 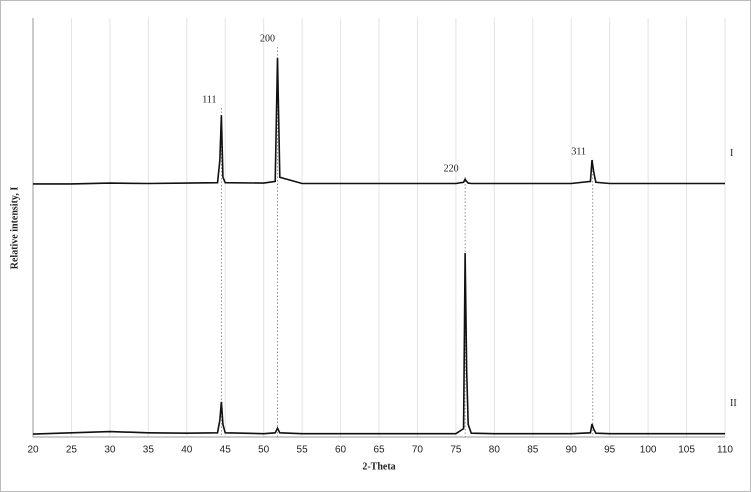 What do you see at coordinates (725, 450) in the screenshot?
I see `x-tick-label: 110` at bounding box center [725, 450].